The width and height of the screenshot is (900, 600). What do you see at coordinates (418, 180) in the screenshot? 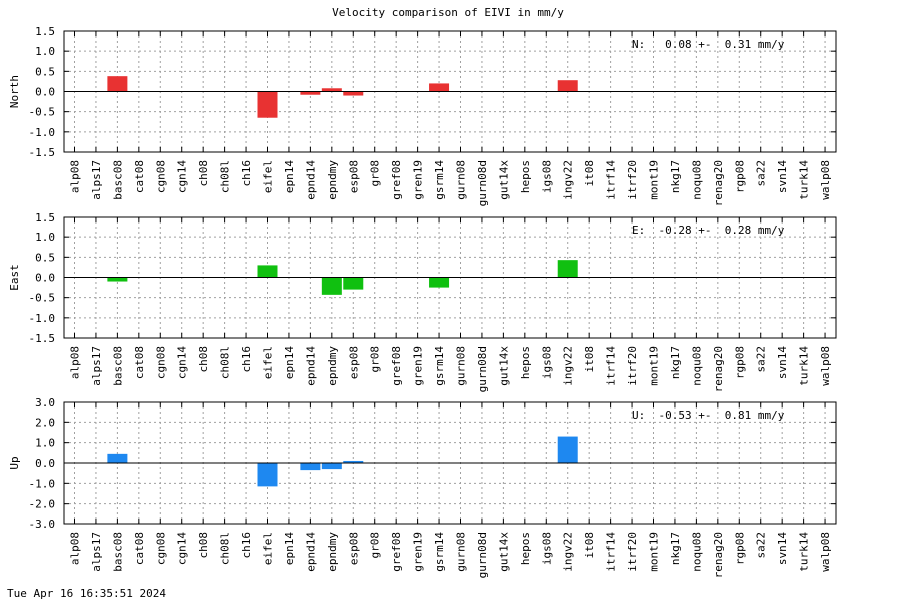
I see `x-tick-label: gren19` at bounding box center [418, 180].